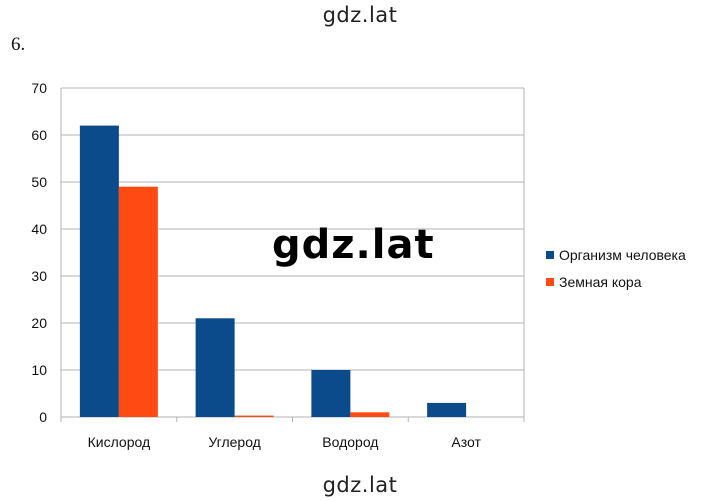 The height and width of the screenshot is (501, 720). Describe the element at coordinates (360, 15) in the screenshot. I see `watermark-top: gdz.lat` at that location.